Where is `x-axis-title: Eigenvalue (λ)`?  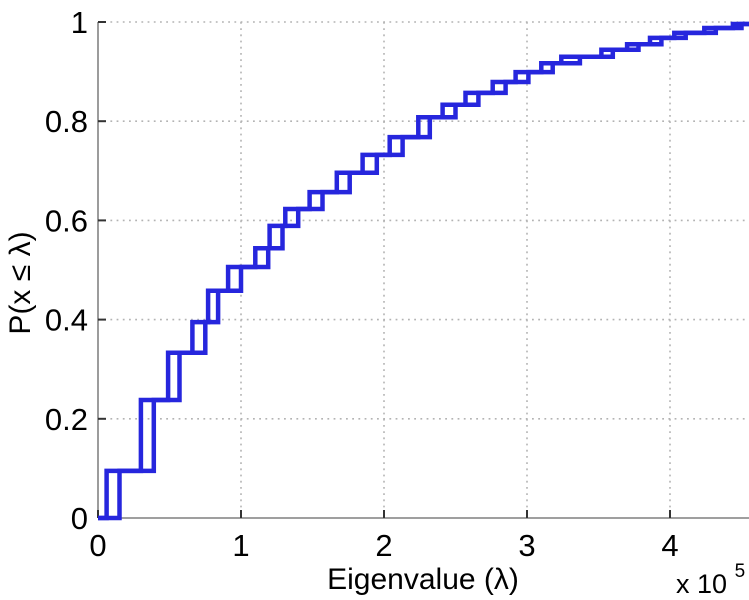
x-axis-title: Eigenvalue (λ) is located at coordinates (423, 579).